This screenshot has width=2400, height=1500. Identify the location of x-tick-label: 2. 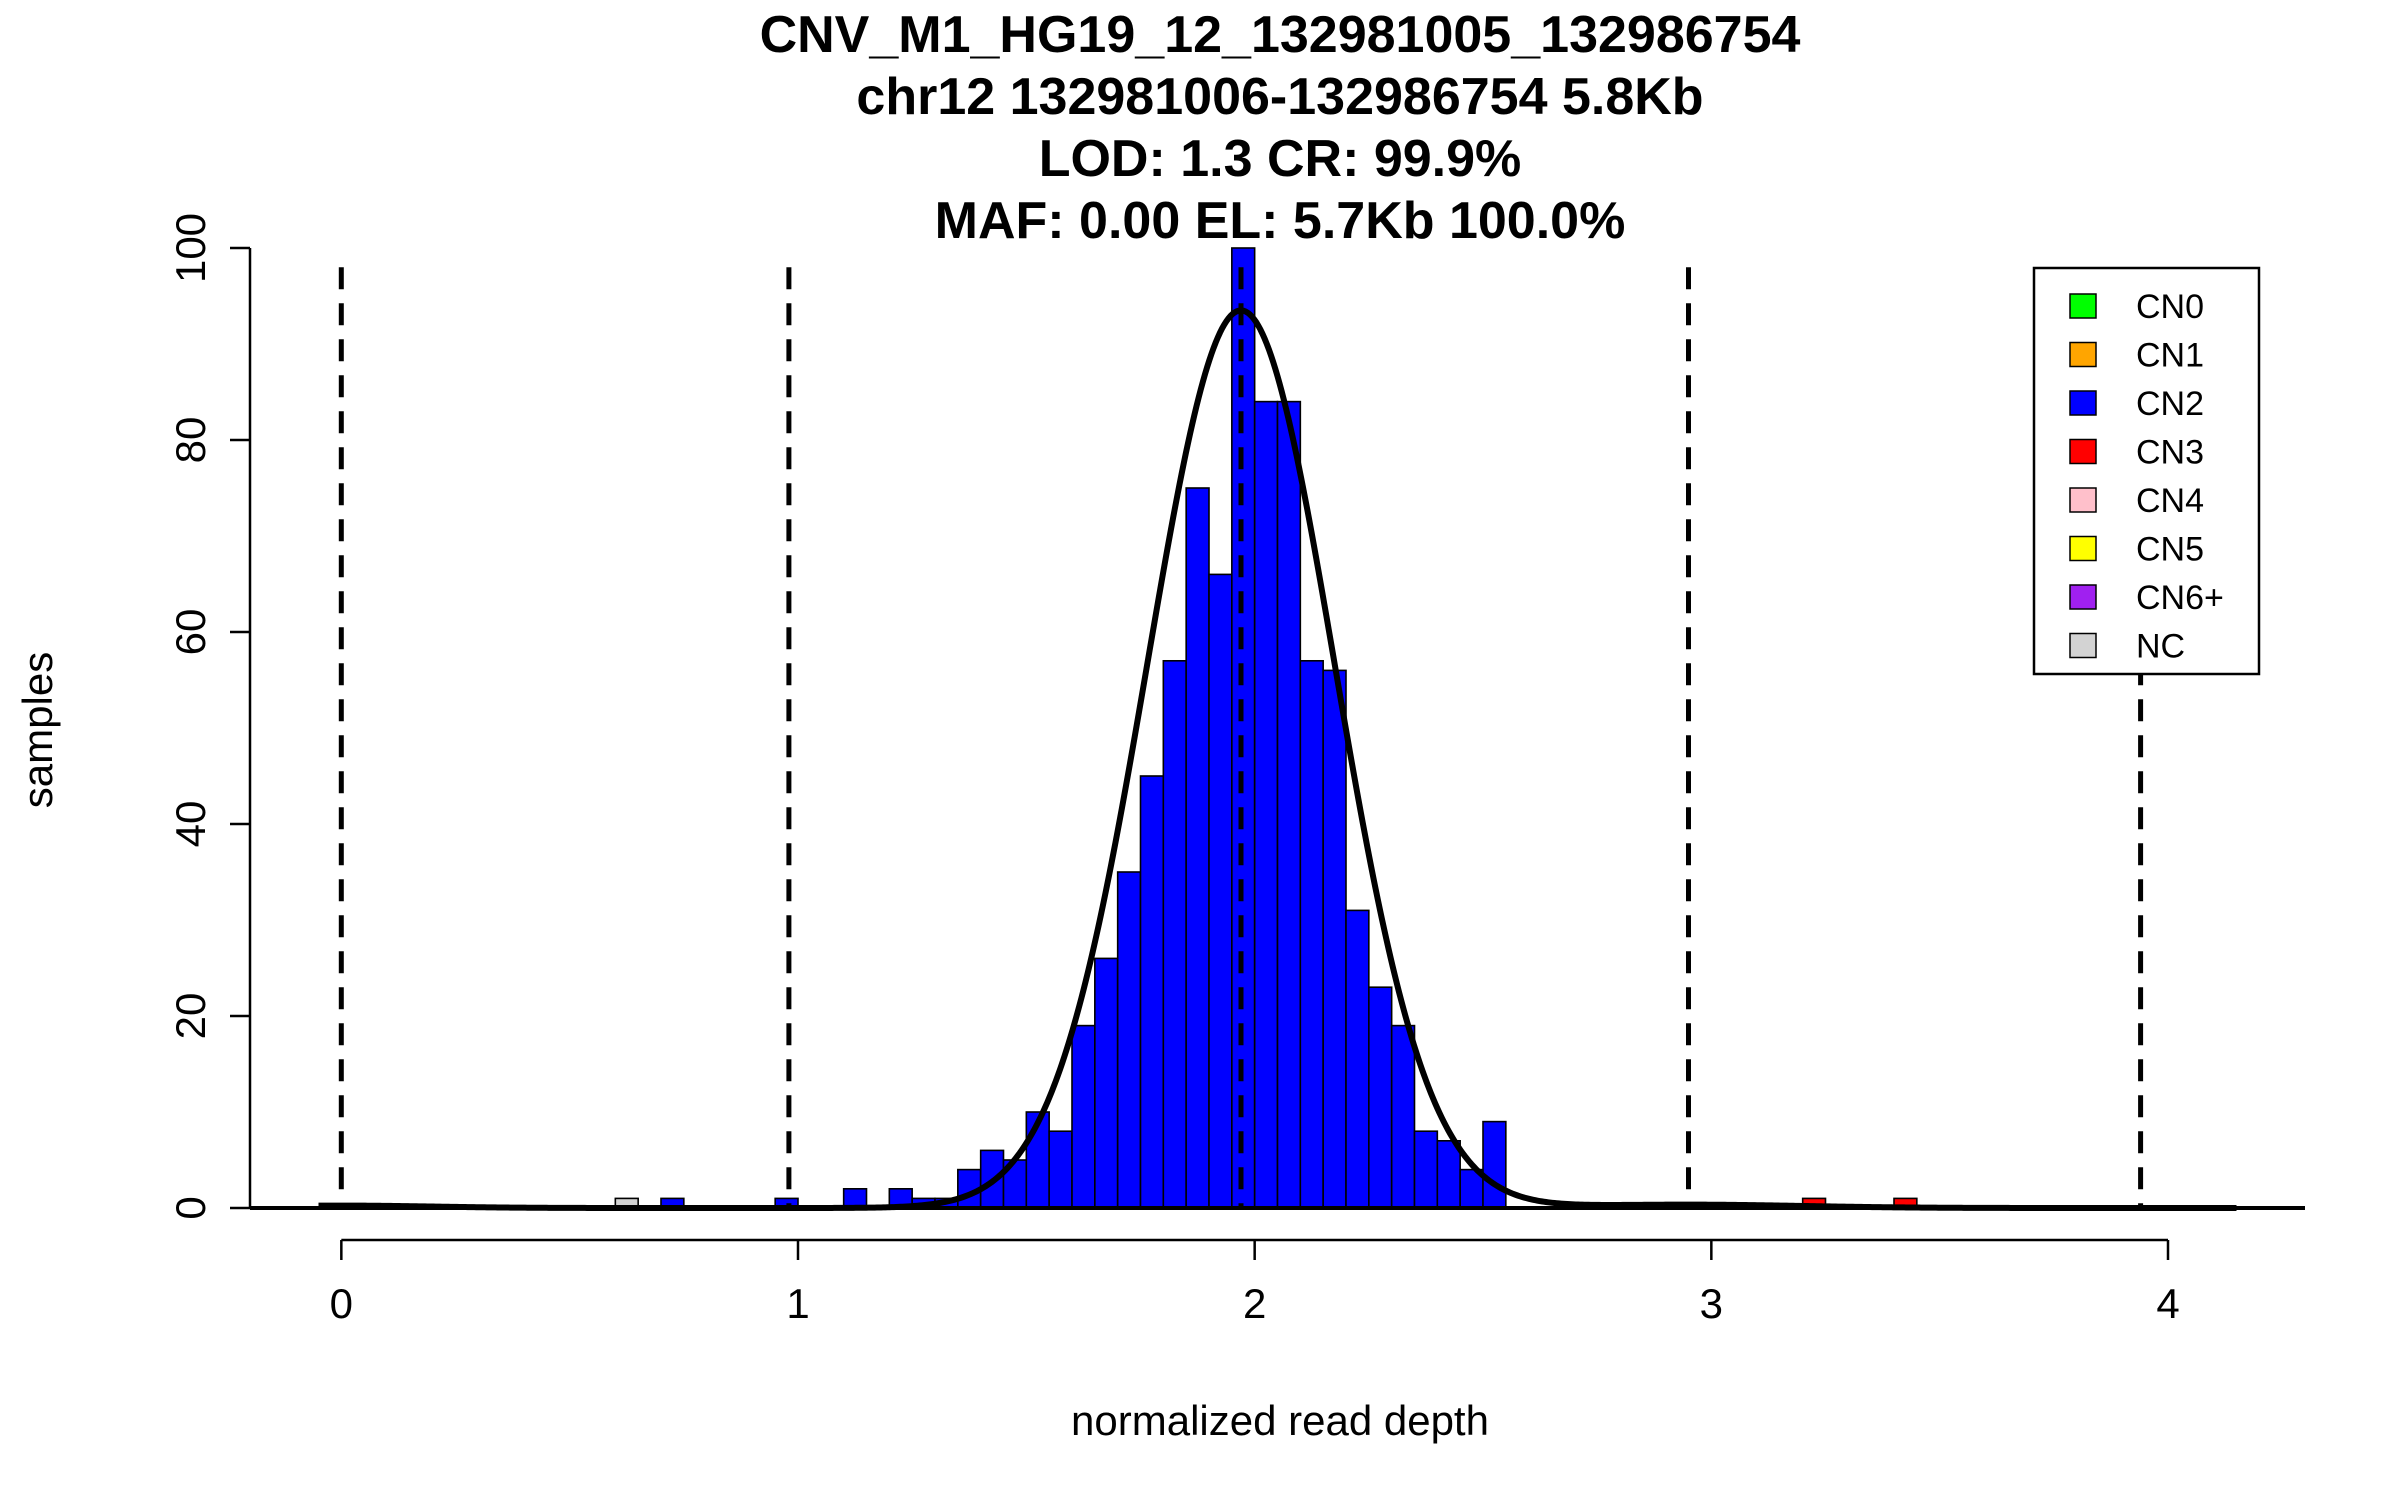
(1254, 1303).